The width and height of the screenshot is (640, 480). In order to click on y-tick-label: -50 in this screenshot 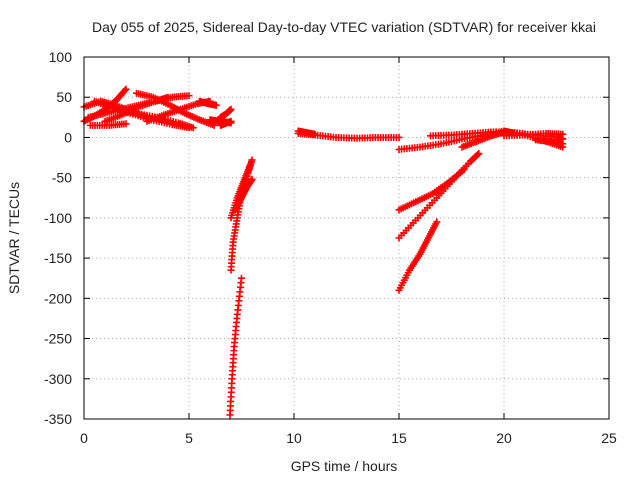, I will do `click(62, 178)`.